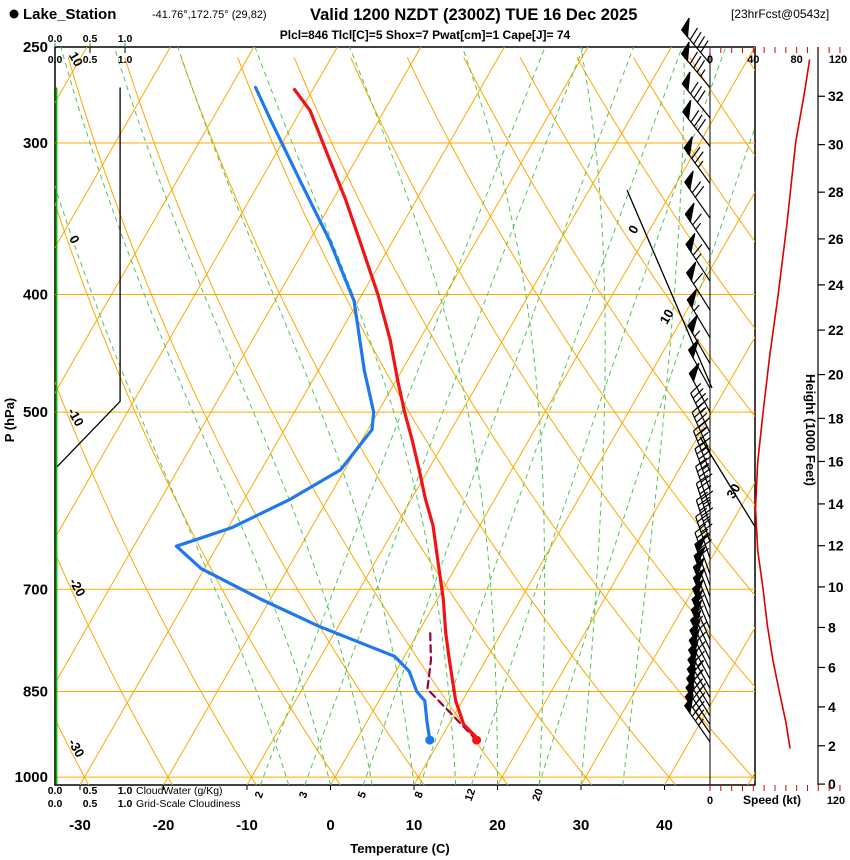 This screenshot has width=850, height=860. Describe the element at coordinates (330, 825) in the screenshot. I see `temp-tick-label: 0` at that location.